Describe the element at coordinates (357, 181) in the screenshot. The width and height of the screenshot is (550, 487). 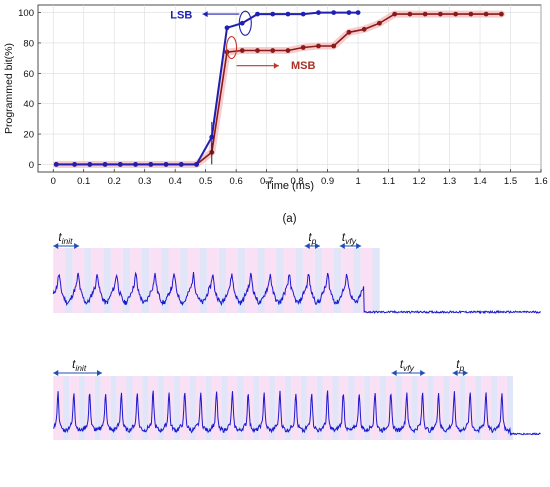
I see `x-tick-label: 1` at that location.